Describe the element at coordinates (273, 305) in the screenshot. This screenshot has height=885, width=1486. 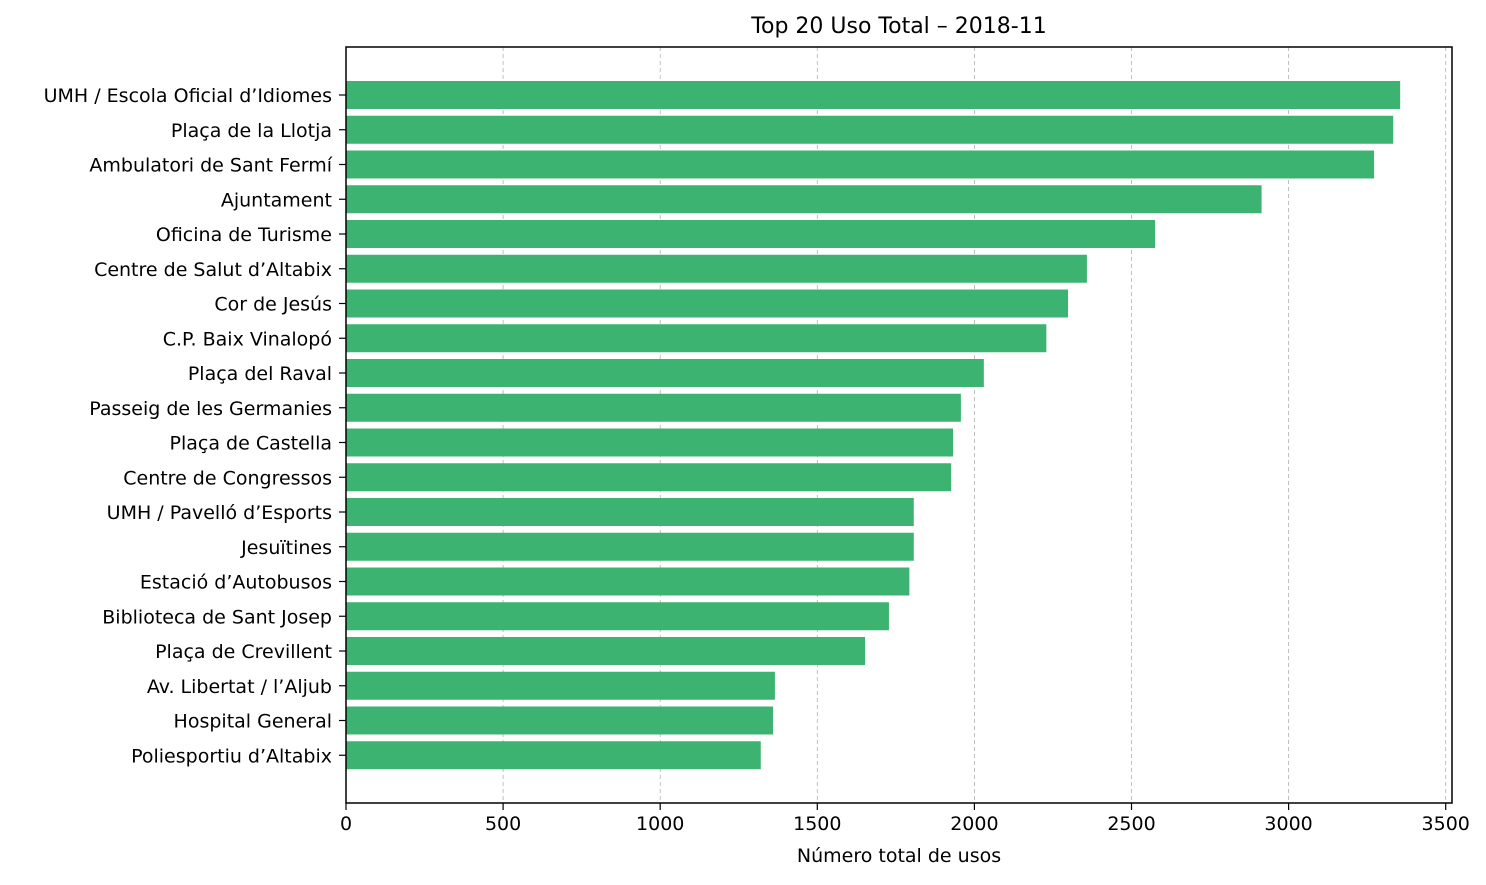
I see `y-tick-label: Cor de Jesús` at that location.